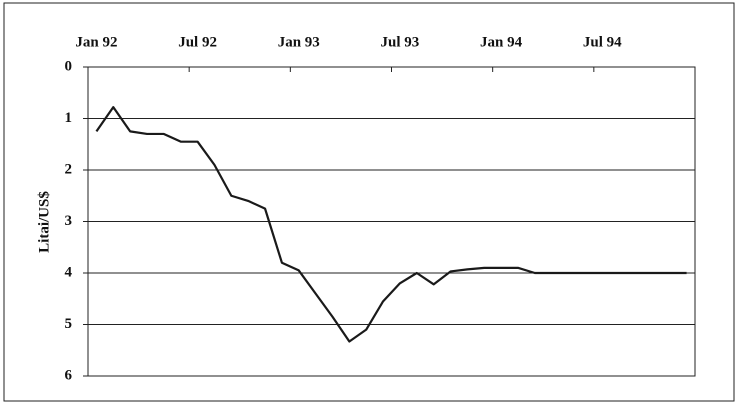 Image resolution: width=738 pixels, height=403 pixels. I want to click on y-tick-label: 6, so click(69, 375).